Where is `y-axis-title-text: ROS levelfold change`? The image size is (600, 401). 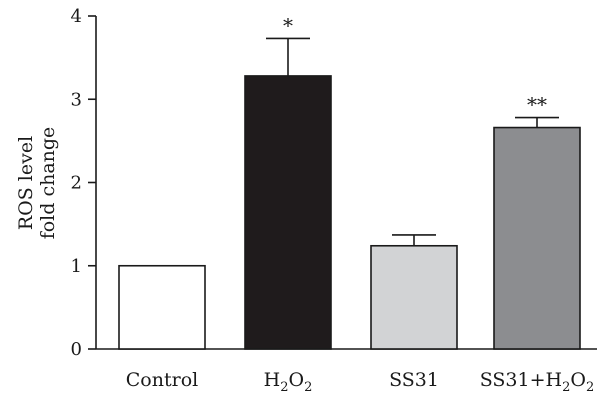
y-axis-title-text: ROS levelfold change is located at coordinates (37, 183).